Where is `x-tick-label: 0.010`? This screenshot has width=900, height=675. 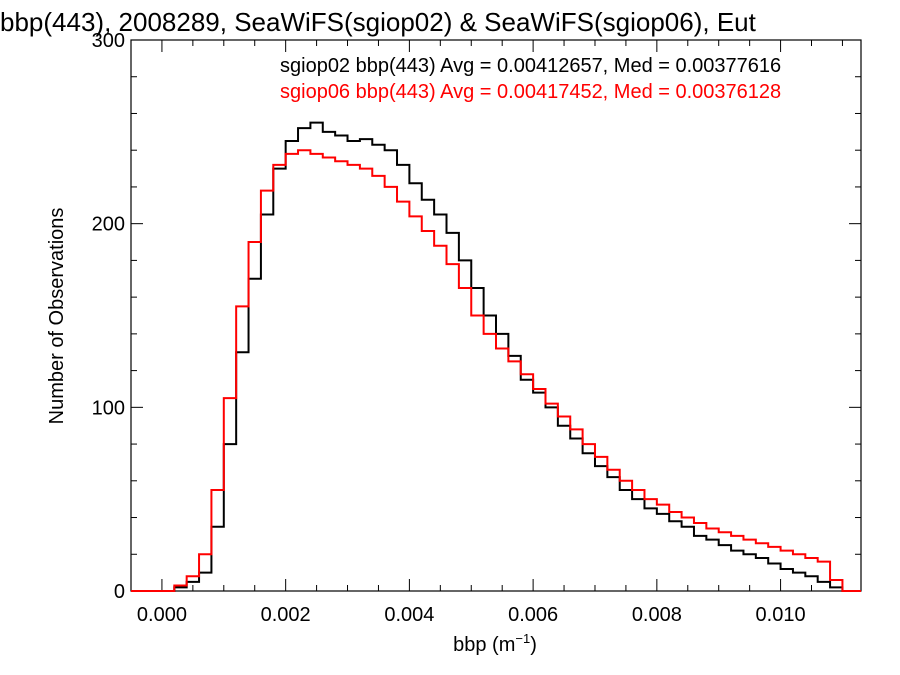 x-tick-label: 0.010 is located at coordinates (781, 615).